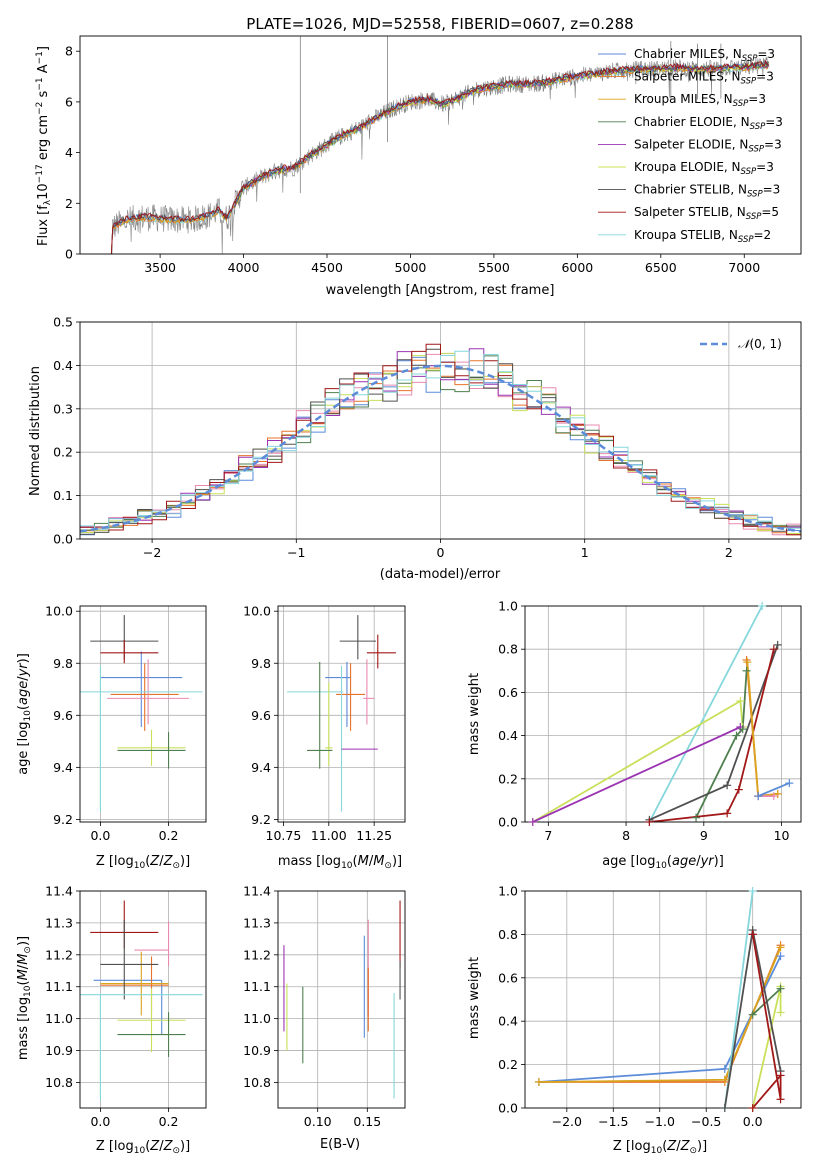 This screenshot has height=1170, width=819. I want to click on residuals-ylabel: Normed distribution, so click(35, 431).